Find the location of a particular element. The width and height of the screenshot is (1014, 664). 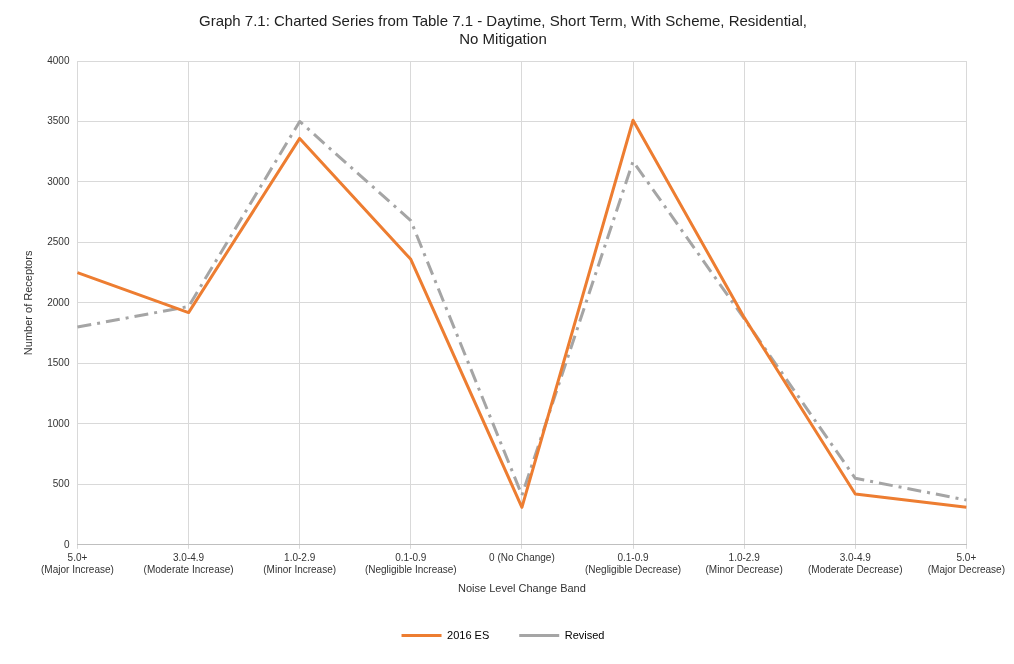

x-tick-label: 1.0-2.9 (Minor Increase) is located at coordinates (300, 563).